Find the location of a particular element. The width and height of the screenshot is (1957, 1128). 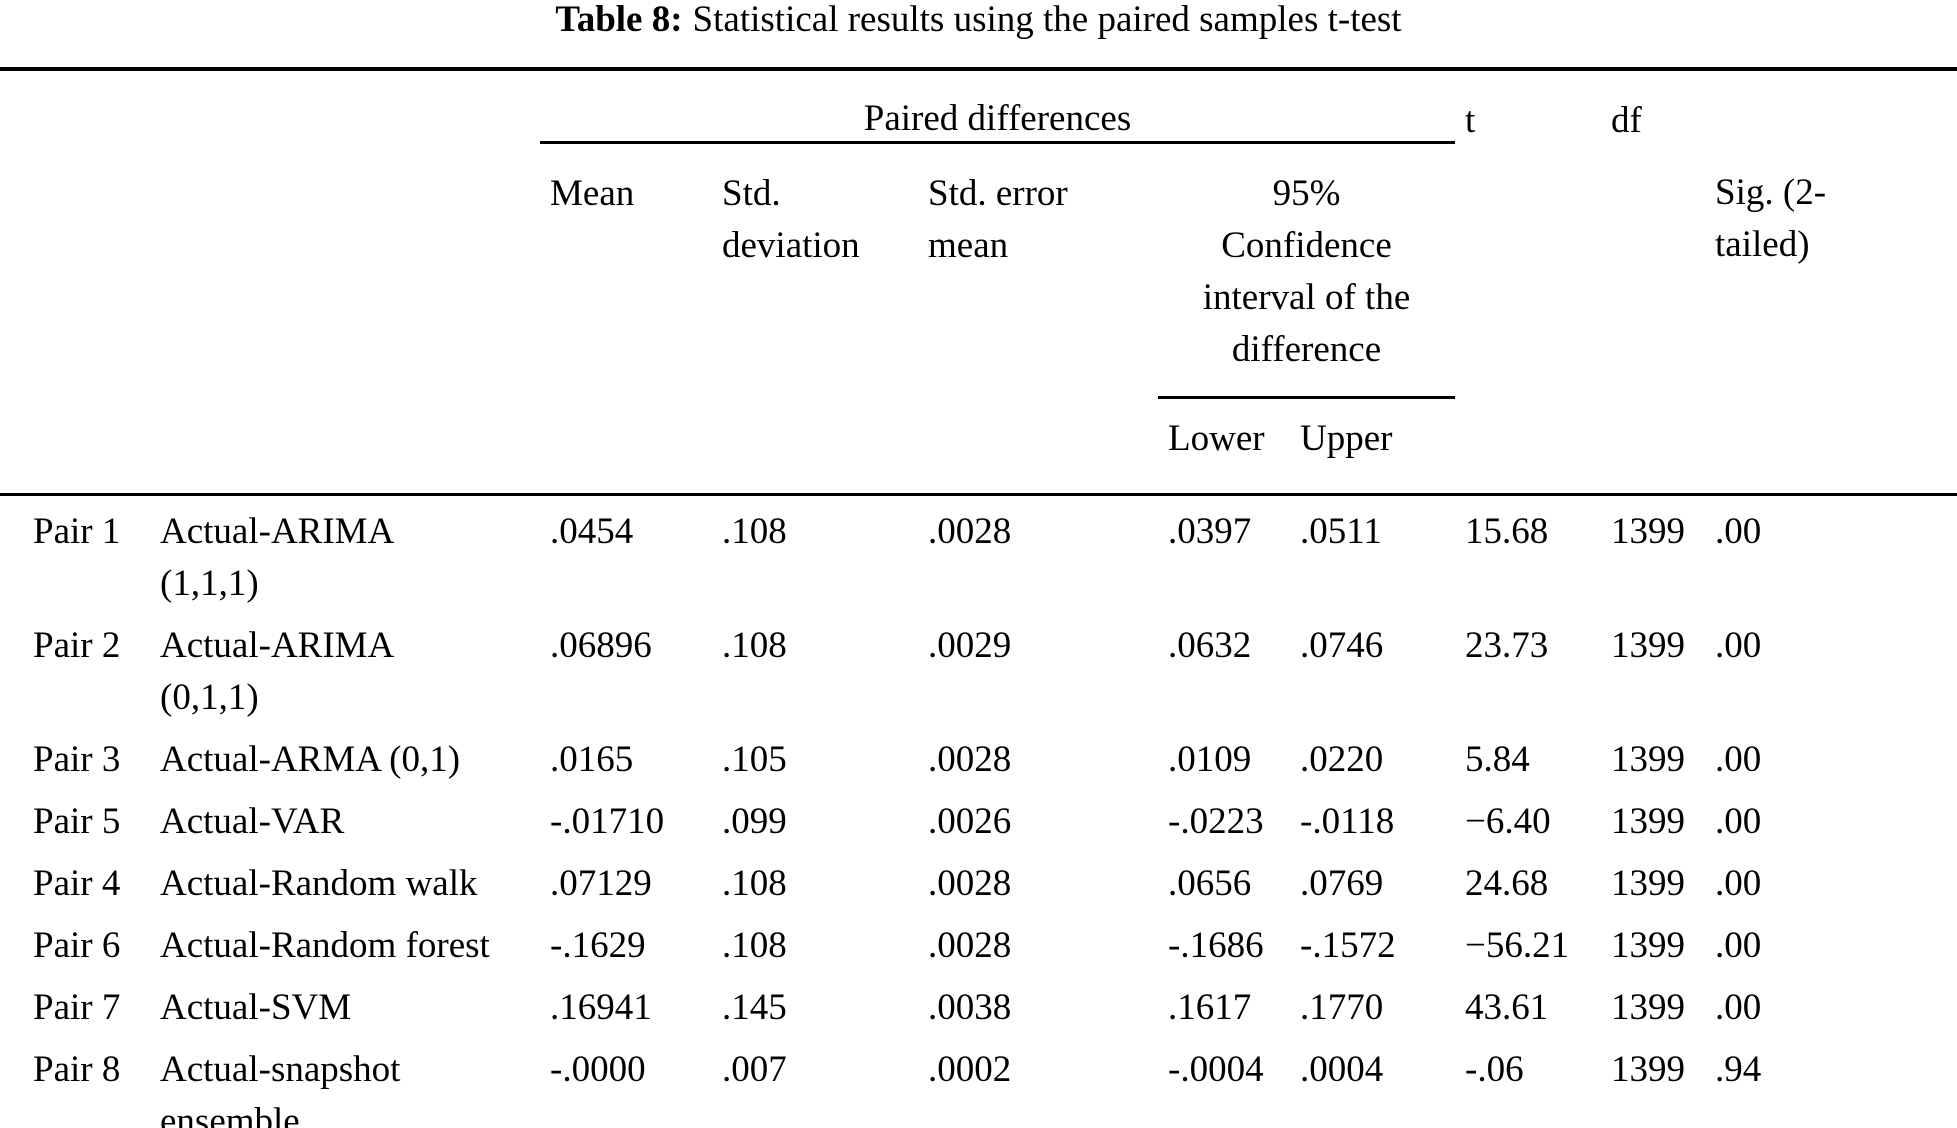

cell-sig: .94 is located at coordinates (1831, 1081).